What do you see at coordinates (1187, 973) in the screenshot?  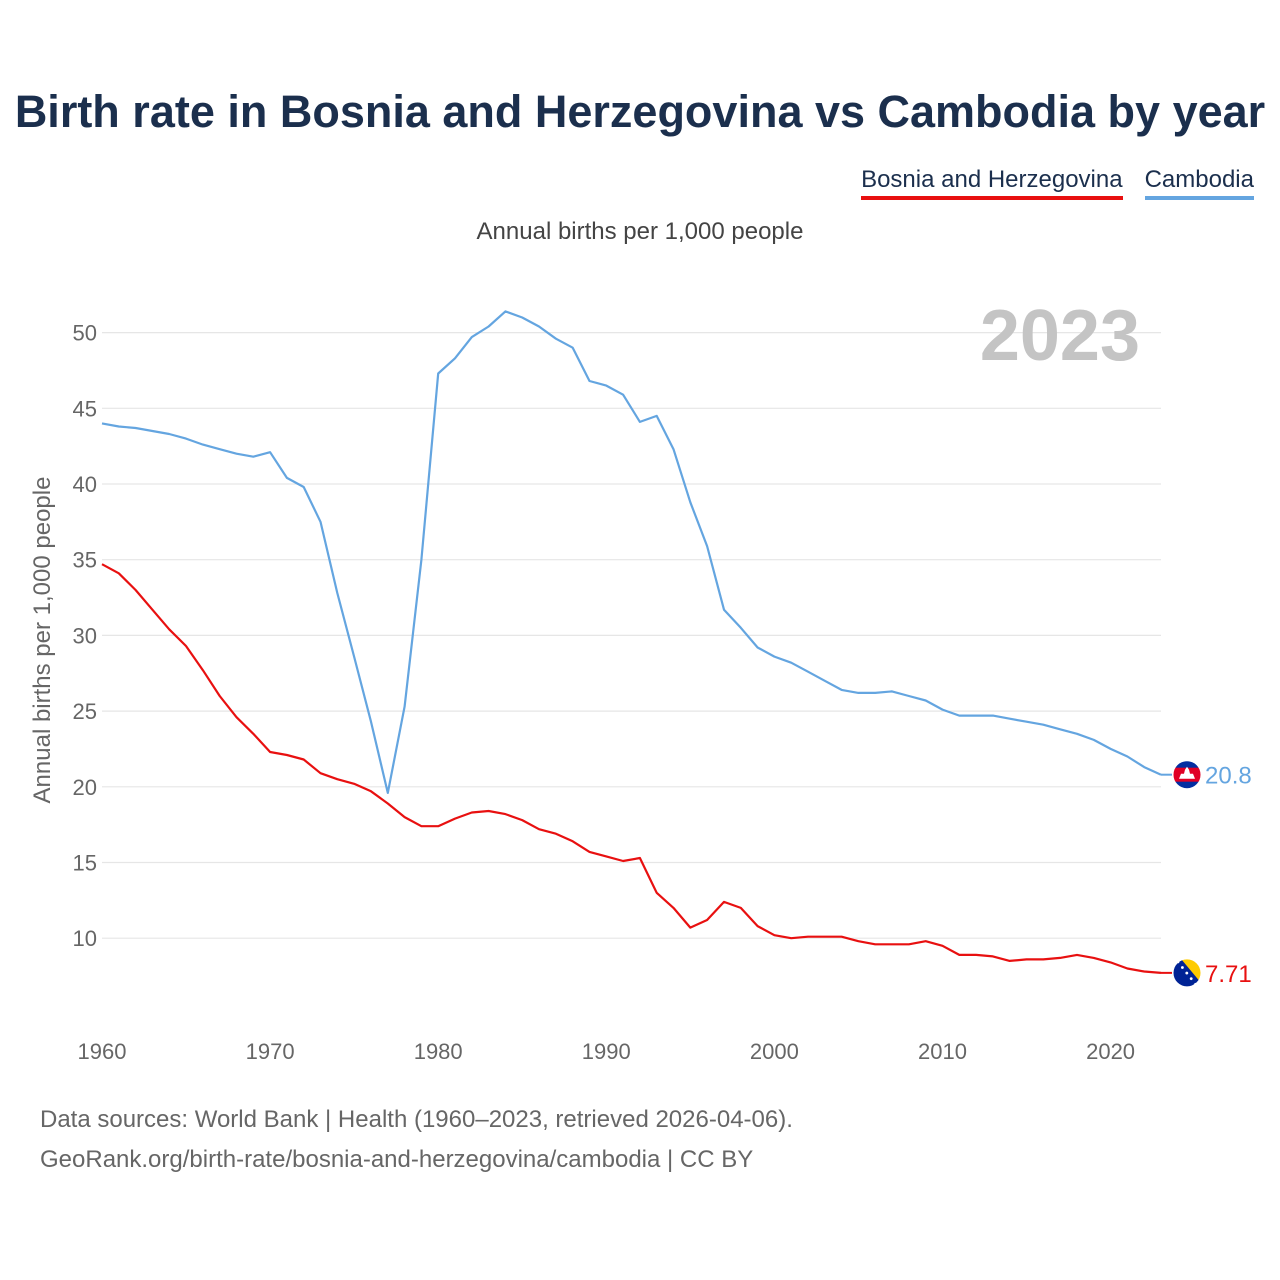 I see `bosnia-flag-icon` at bounding box center [1187, 973].